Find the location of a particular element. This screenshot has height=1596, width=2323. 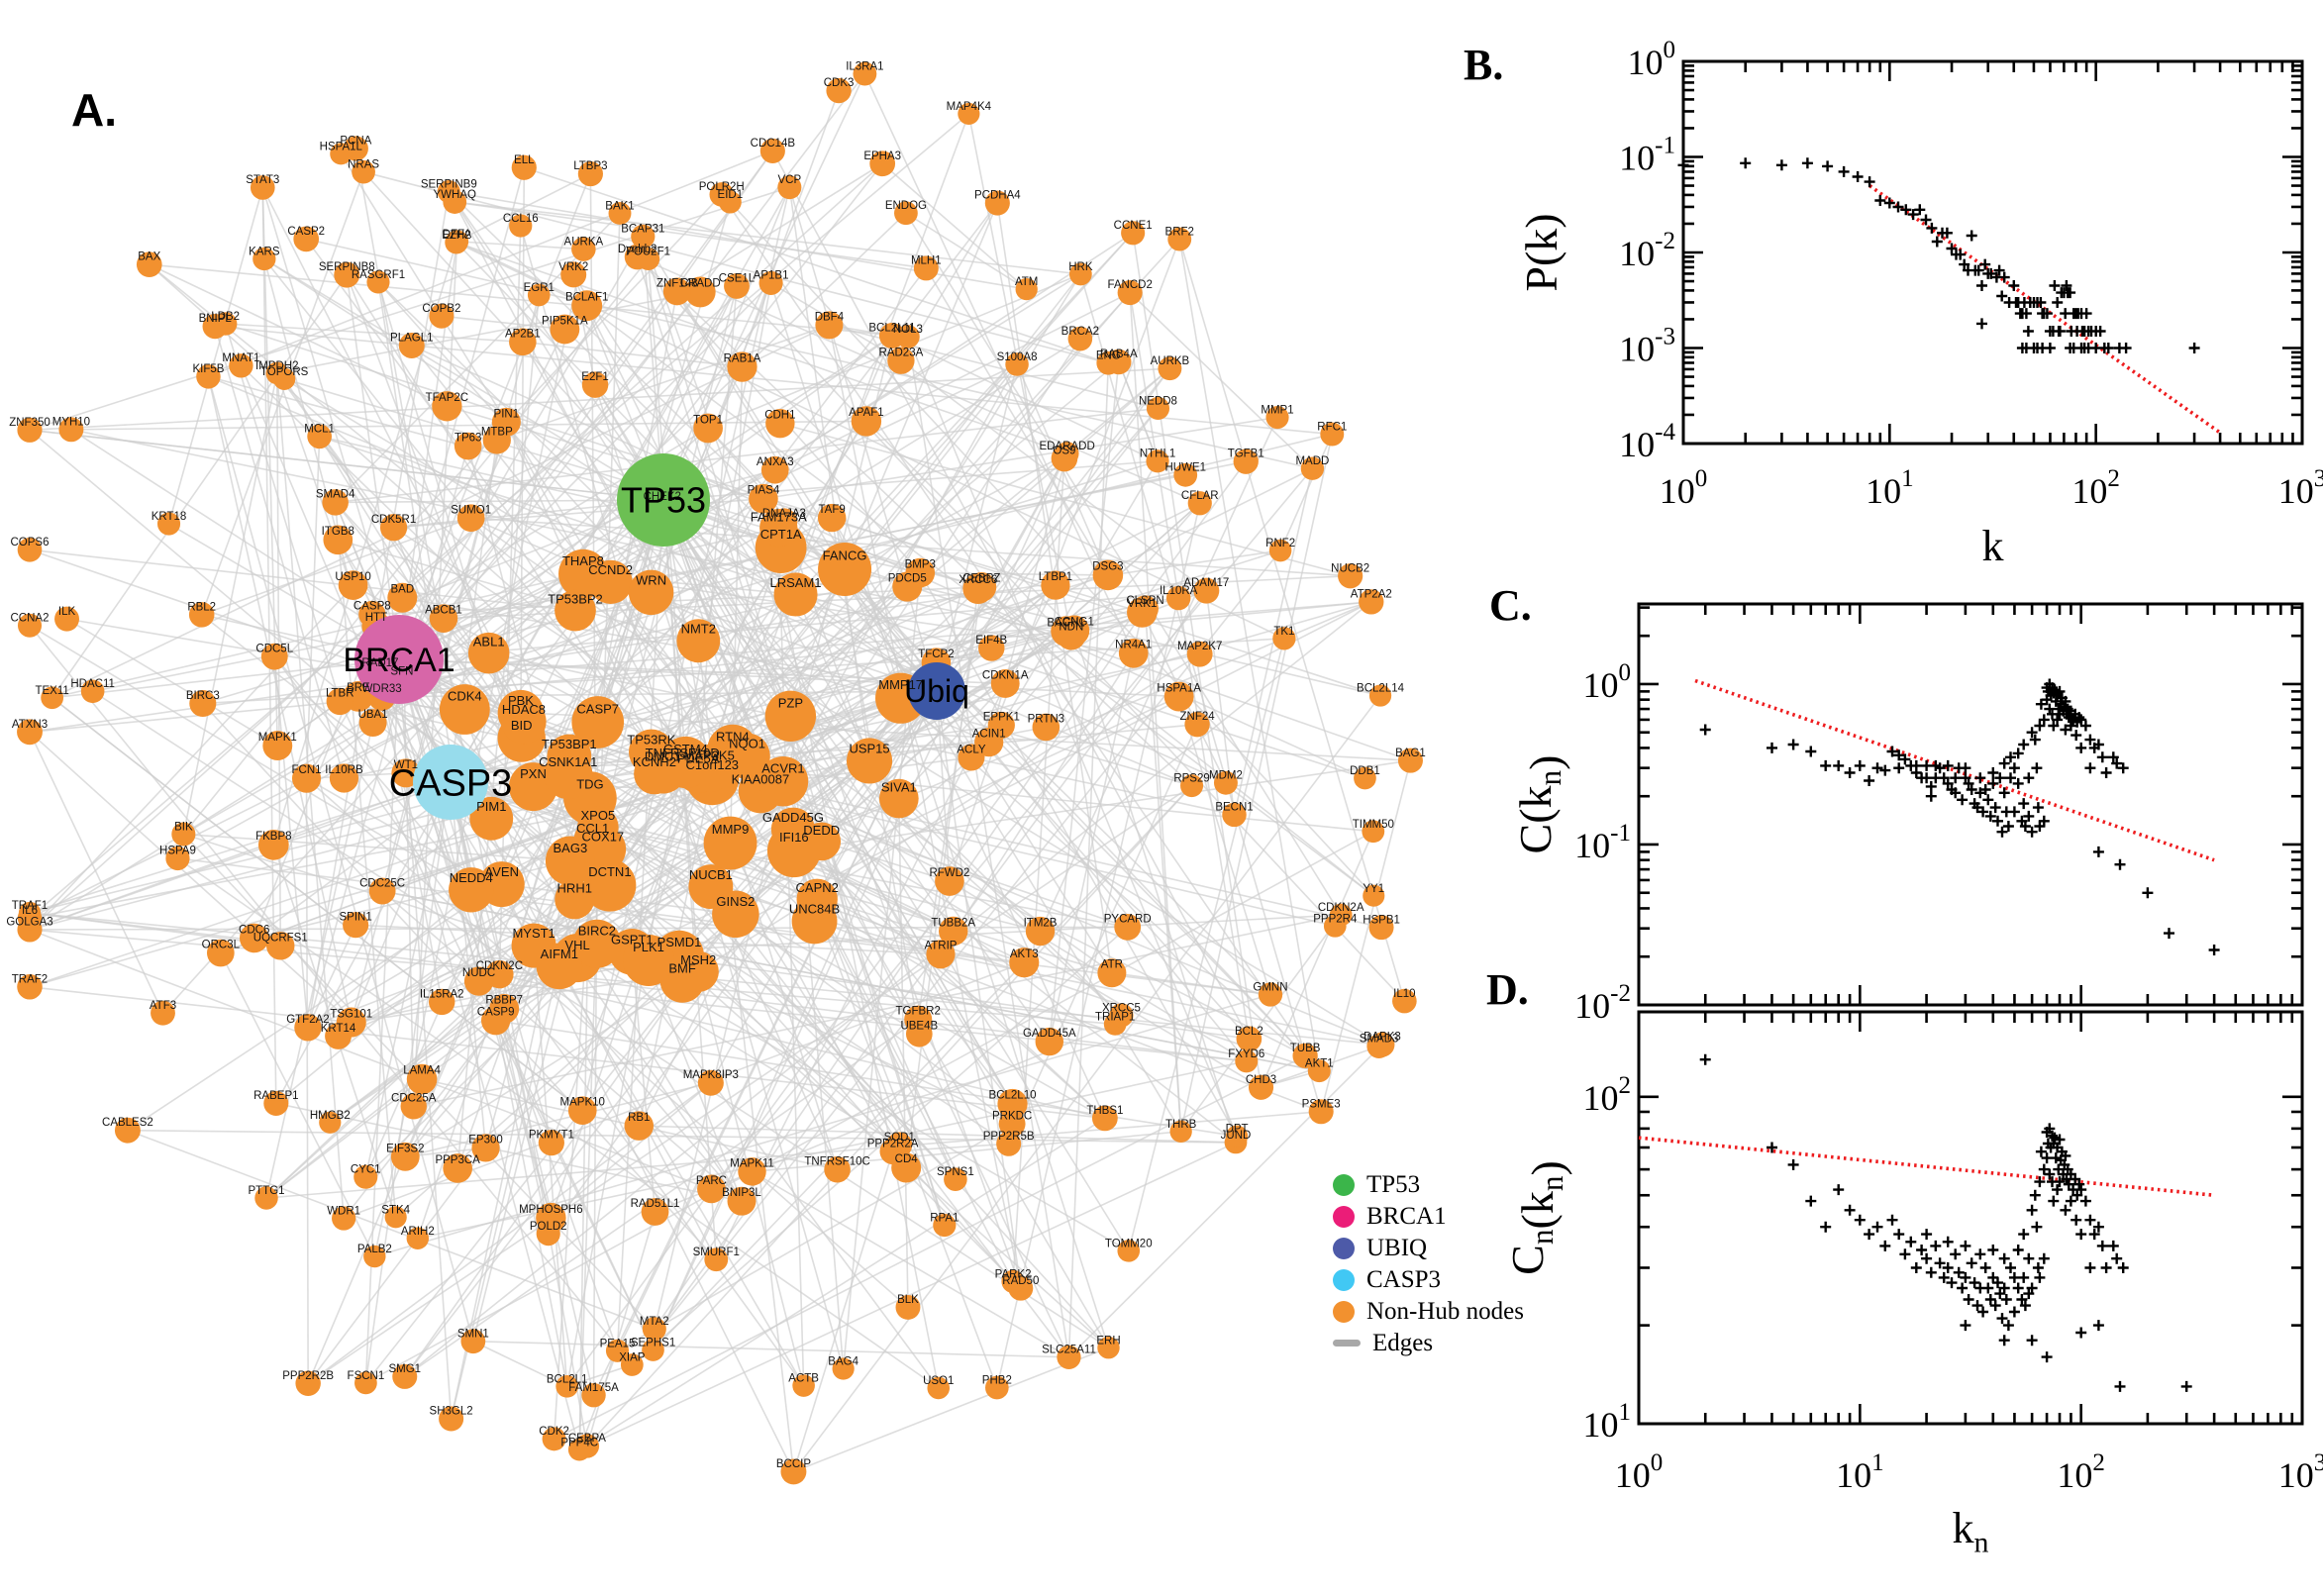

svg-text: SUMO1 is located at coordinates (471, 510).